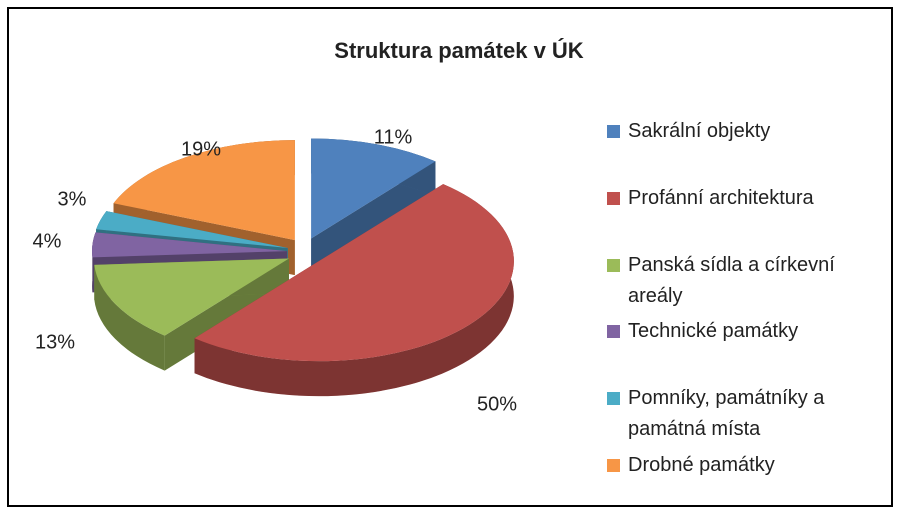 This screenshot has width=903, height=509. Describe the element at coordinates (393, 137) in the screenshot. I see `data-label: 11%` at that location.